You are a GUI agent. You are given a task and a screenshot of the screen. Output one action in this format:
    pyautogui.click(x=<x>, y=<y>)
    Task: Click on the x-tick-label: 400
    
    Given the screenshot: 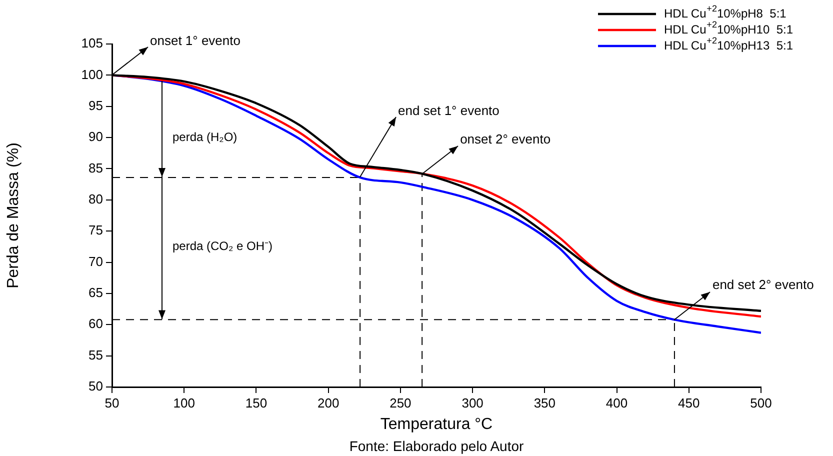 What is the action you would take?
    pyautogui.click(x=617, y=402)
    